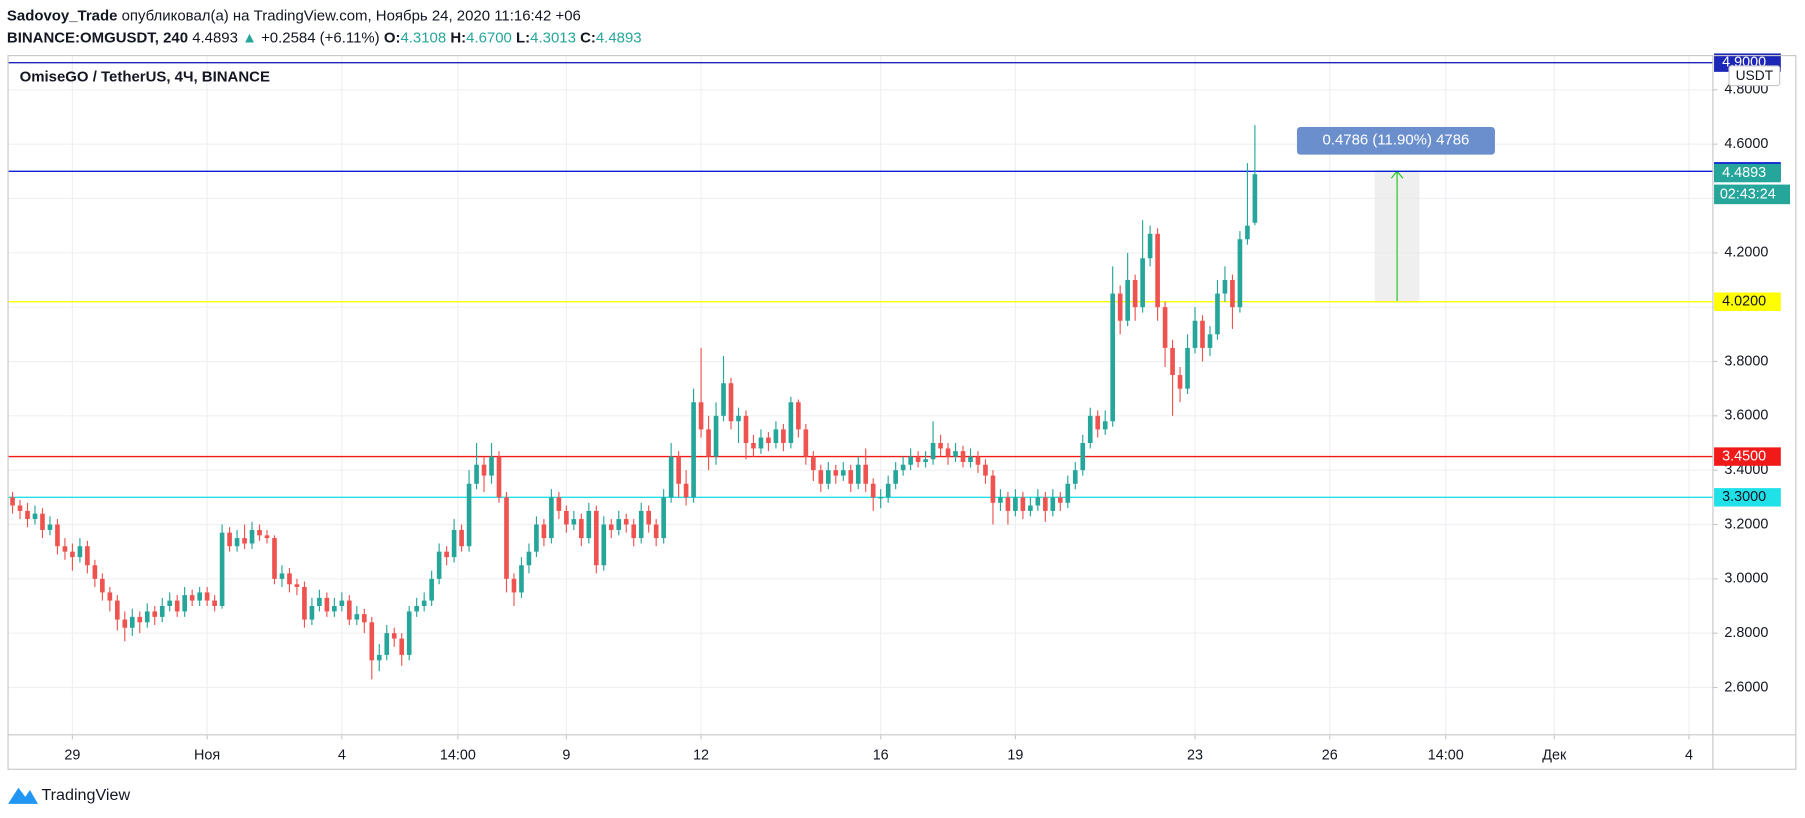 The width and height of the screenshot is (1805, 818). Describe the element at coordinates (1015, 755) in the screenshot. I see `x-tick-label: 19` at that location.